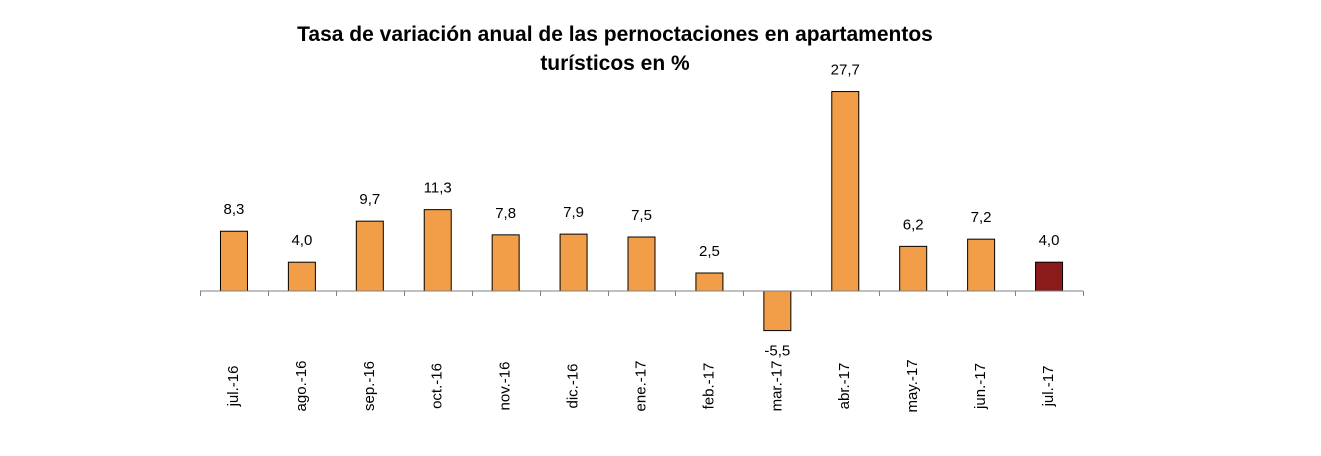 Image resolution: width=1321 pixels, height=456 pixels. Describe the element at coordinates (641, 264) in the screenshot. I see `bar-ene.-17` at that location.